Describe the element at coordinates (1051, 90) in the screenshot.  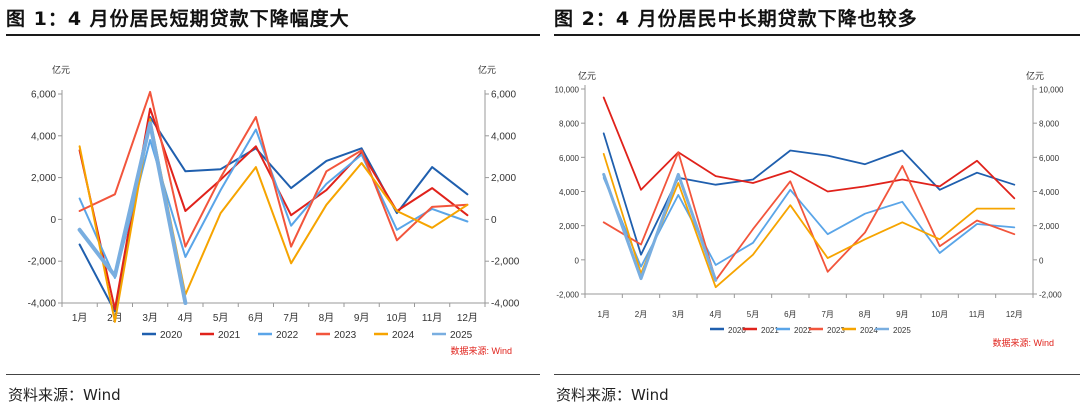
I see `y-tick-label-right: 10,000` at that location.